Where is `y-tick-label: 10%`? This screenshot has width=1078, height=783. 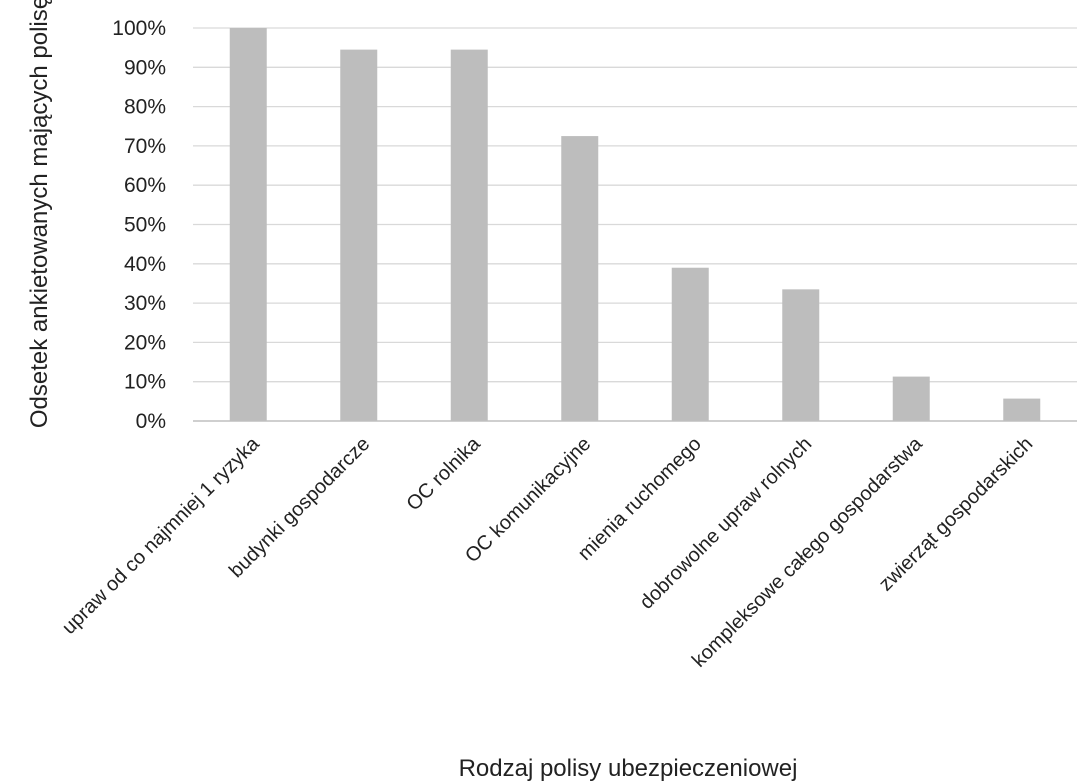 y-tick-label: 10% is located at coordinates (145, 382).